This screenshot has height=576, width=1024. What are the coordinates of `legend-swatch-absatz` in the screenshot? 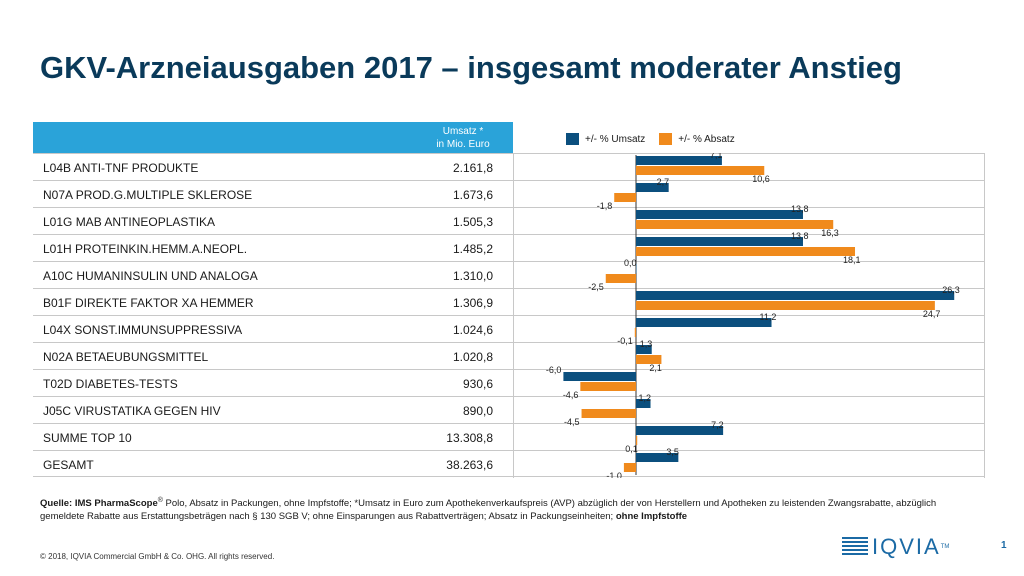 It's located at (666, 139).